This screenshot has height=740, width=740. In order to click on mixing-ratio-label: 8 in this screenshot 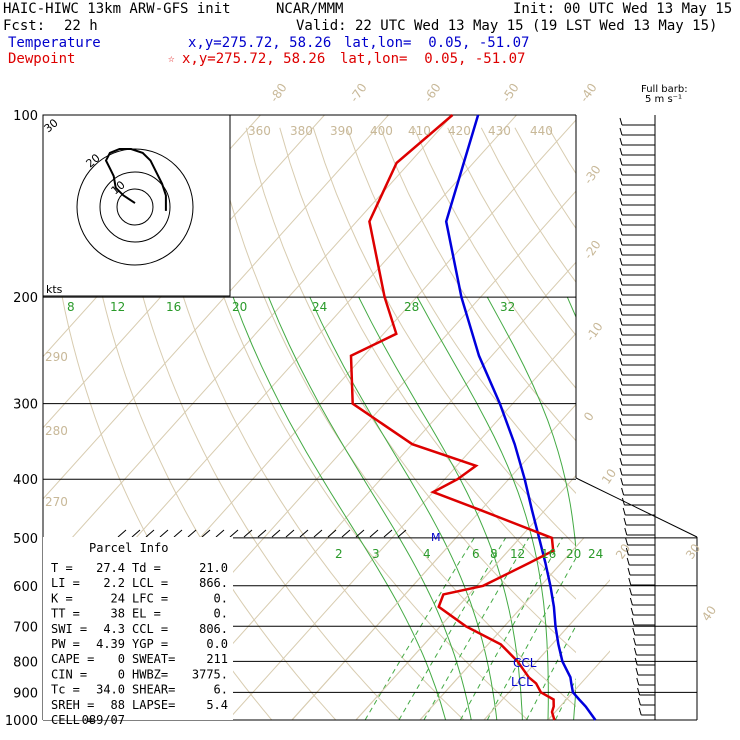, I will do `click(494, 554)`.